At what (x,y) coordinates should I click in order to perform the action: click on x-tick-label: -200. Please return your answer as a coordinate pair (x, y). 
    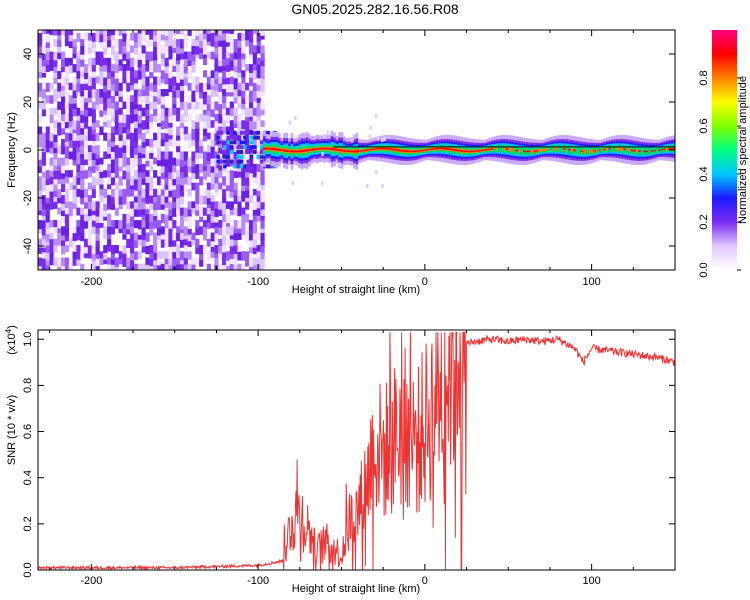
    Looking at the image, I should click on (91, 282).